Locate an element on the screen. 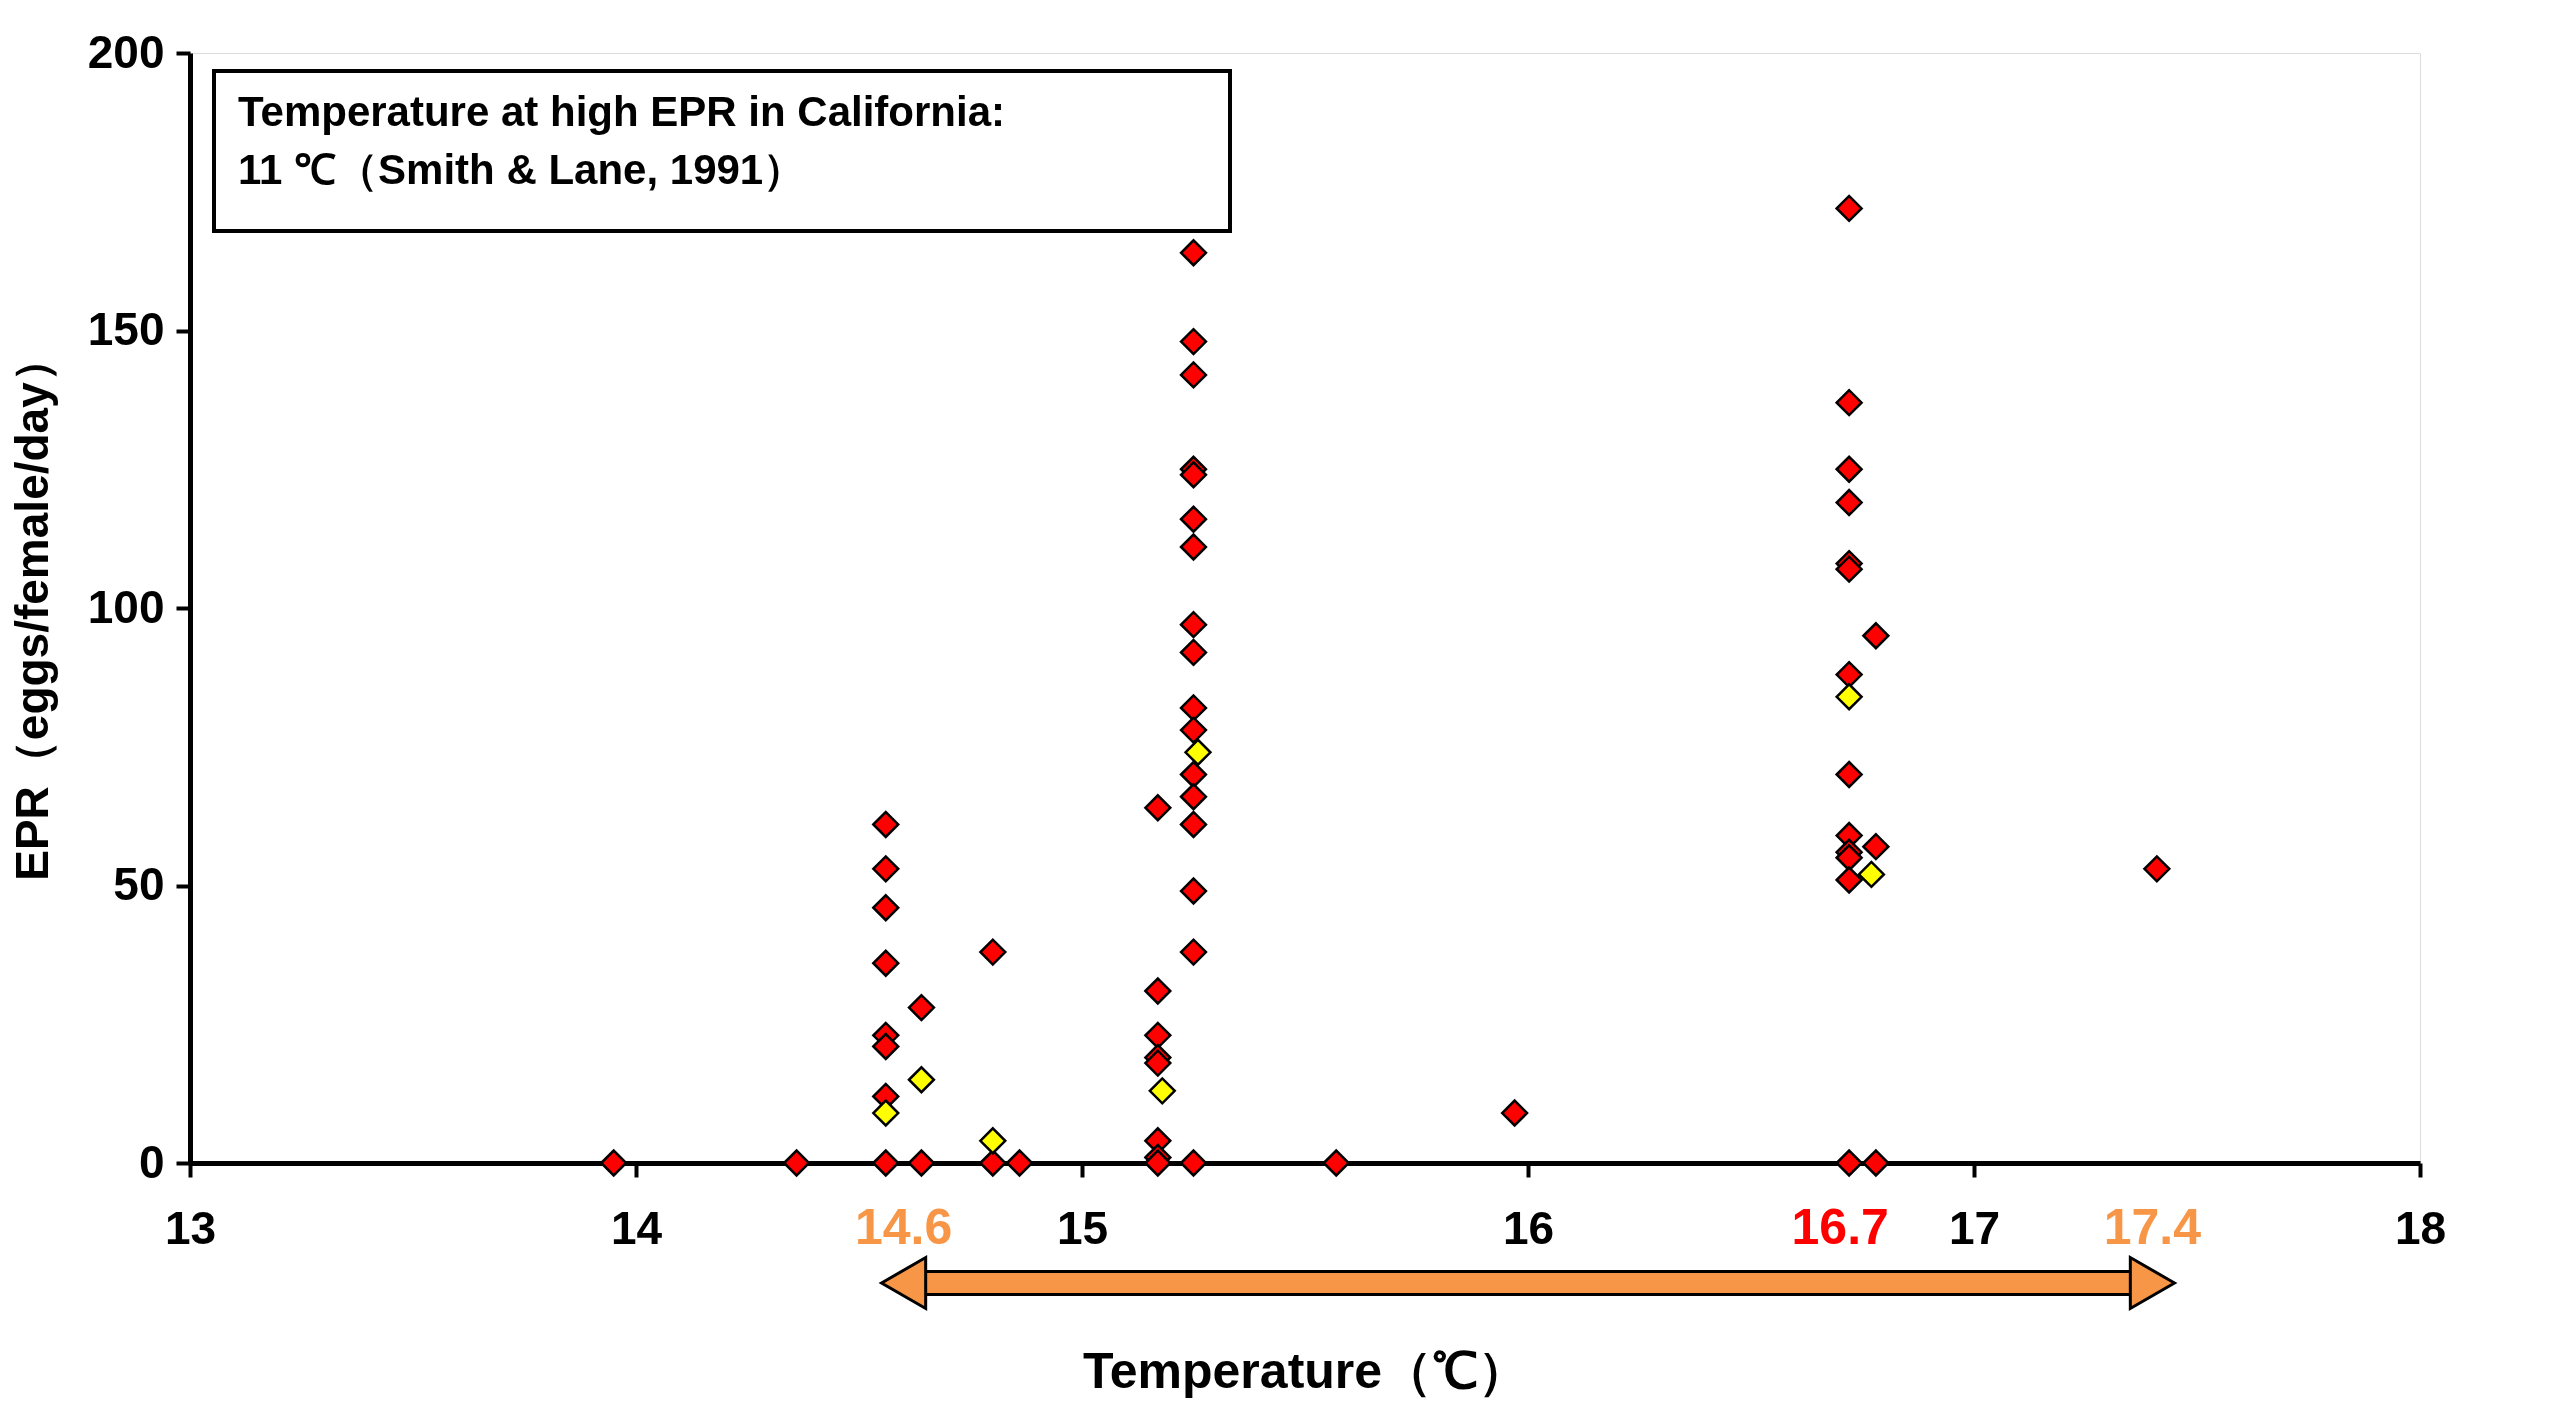 The width and height of the screenshot is (2556, 1404). text: 16.7 is located at coordinates (1840, 1227).